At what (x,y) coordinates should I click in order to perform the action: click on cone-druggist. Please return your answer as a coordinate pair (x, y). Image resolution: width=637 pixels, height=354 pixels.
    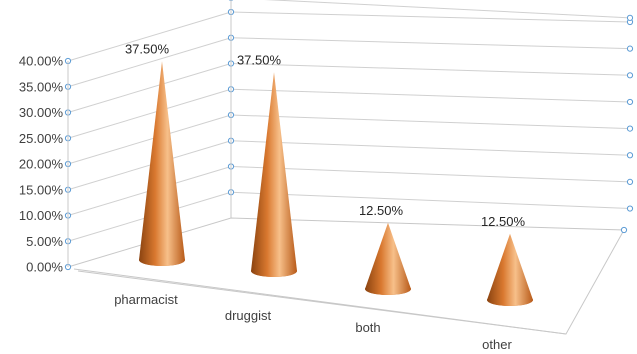
    Looking at the image, I should click on (274, 174).